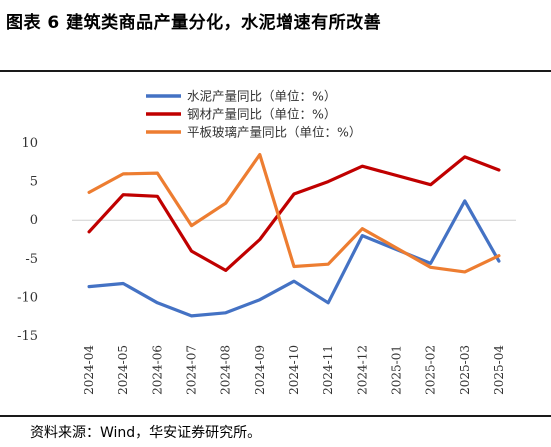 This screenshot has height=447, width=551. I want to click on x-tick-label: 2024-09, so click(260, 370).